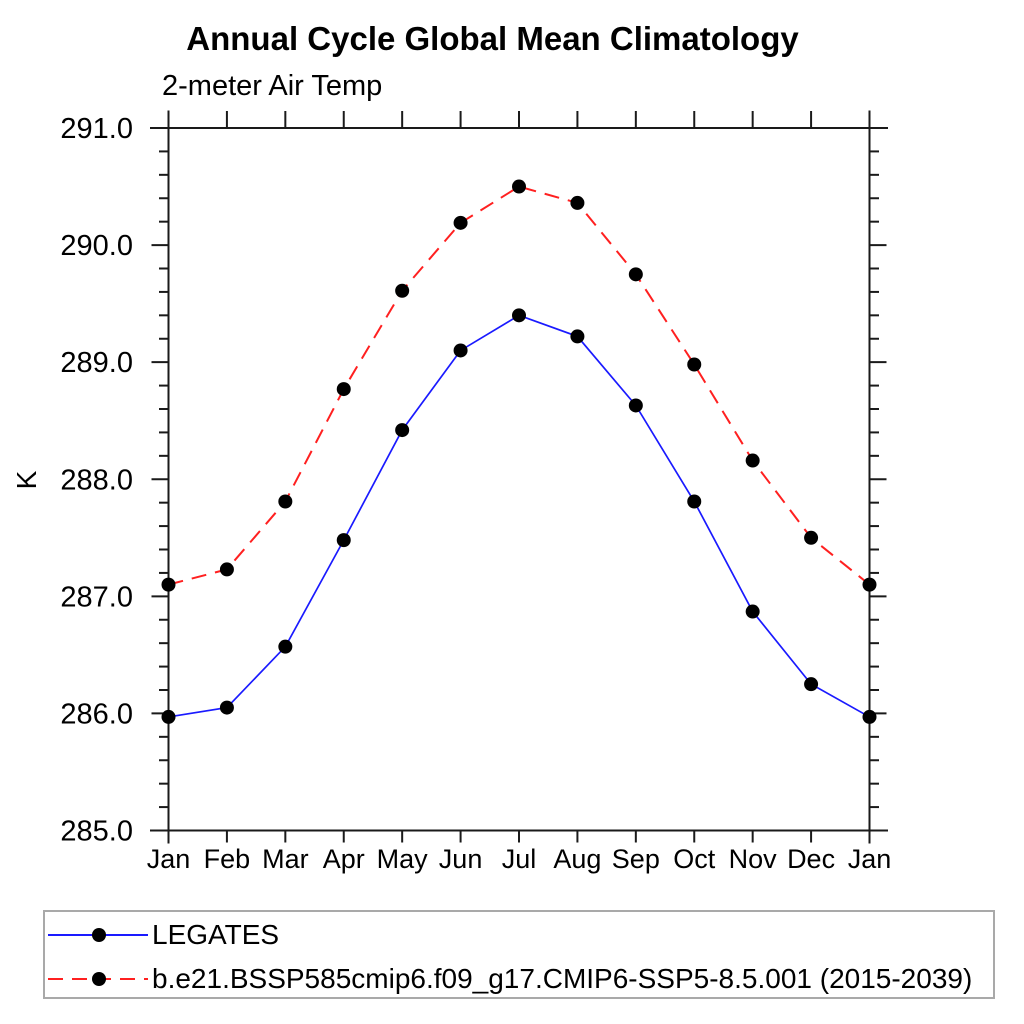 The width and height of the screenshot is (1024, 1024). I want to click on x-tick-label: Oct, so click(694, 859).